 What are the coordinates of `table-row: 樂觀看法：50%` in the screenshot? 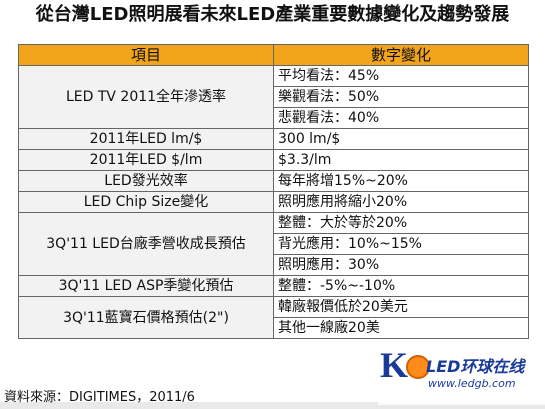 It's located at (274, 97).